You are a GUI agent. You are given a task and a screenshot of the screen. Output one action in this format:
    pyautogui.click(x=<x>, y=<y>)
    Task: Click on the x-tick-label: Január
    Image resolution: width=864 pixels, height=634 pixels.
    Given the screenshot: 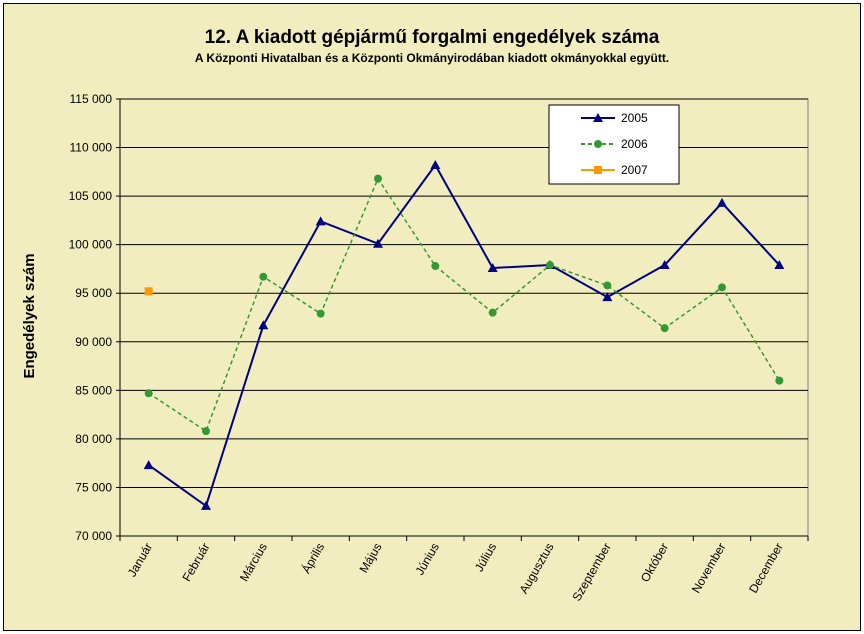 What is the action you would take?
    pyautogui.click(x=140, y=560)
    